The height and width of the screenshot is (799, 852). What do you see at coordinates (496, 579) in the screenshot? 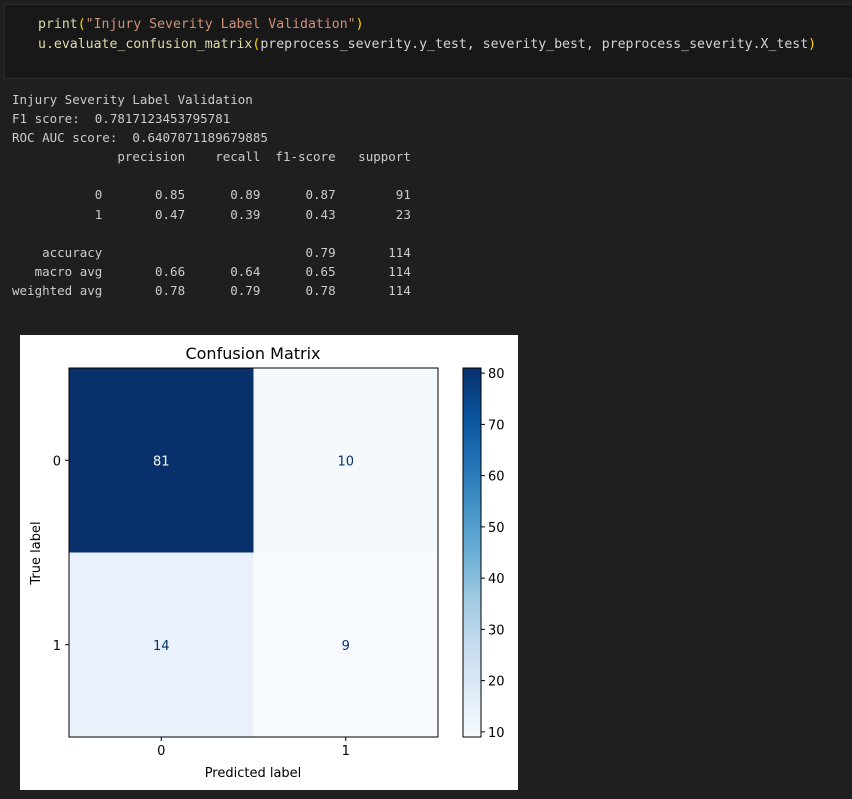
I see `colorbar-tick-label: 40` at bounding box center [496, 579].